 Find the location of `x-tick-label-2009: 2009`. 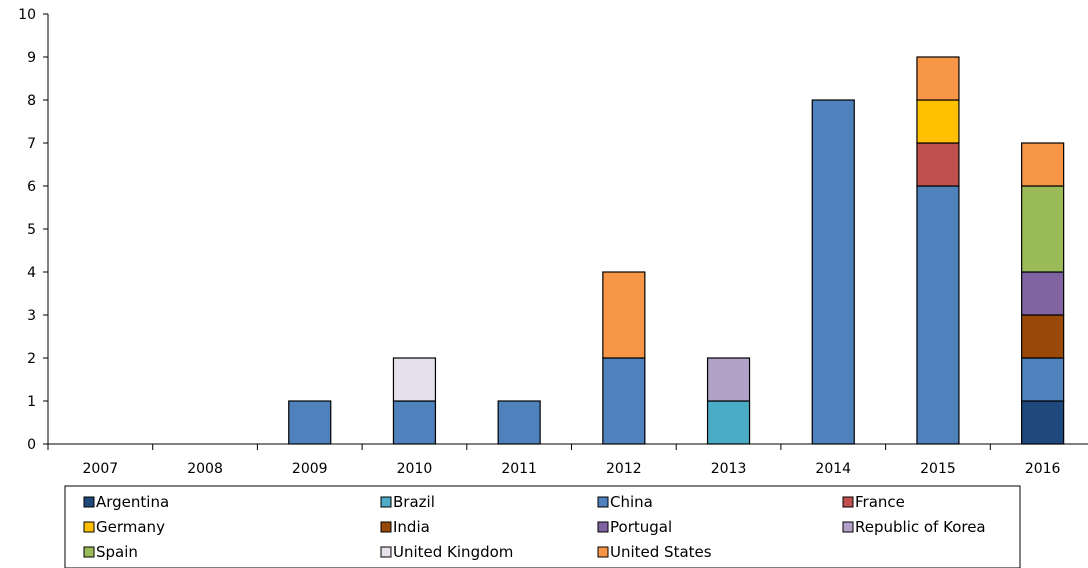

x-tick-label-2009: 2009 is located at coordinates (310, 469).